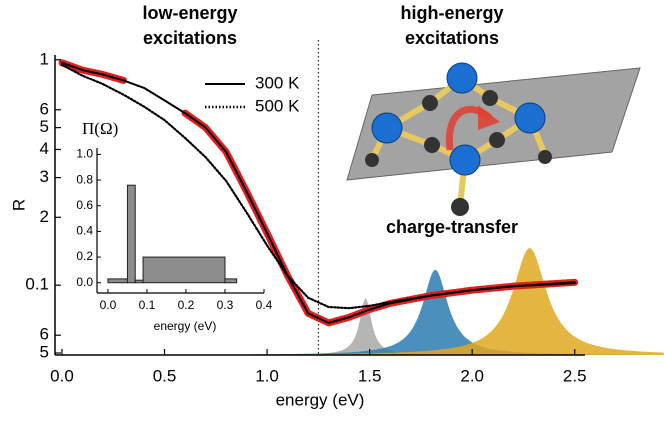 The image size is (664, 427). What do you see at coordinates (84, 205) in the screenshot?
I see `inset-y-tick-label: 0.6` at bounding box center [84, 205].